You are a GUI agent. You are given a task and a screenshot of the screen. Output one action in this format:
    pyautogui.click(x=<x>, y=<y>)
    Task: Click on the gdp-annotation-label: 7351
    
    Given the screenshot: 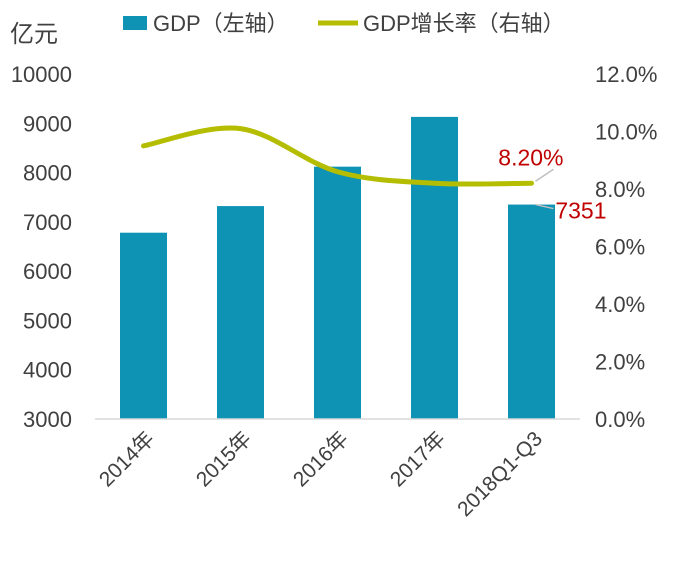 What is the action you would take?
    pyautogui.click(x=580, y=211)
    